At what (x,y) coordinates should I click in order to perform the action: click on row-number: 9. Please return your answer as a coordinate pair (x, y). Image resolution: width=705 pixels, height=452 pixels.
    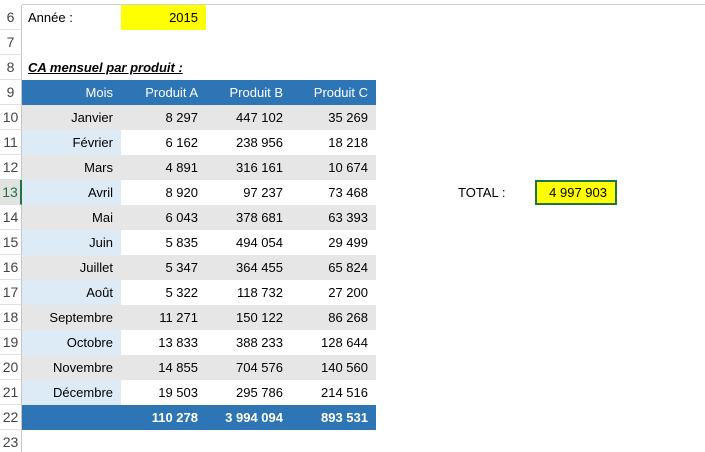
    Looking at the image, I should click on (11, 92).